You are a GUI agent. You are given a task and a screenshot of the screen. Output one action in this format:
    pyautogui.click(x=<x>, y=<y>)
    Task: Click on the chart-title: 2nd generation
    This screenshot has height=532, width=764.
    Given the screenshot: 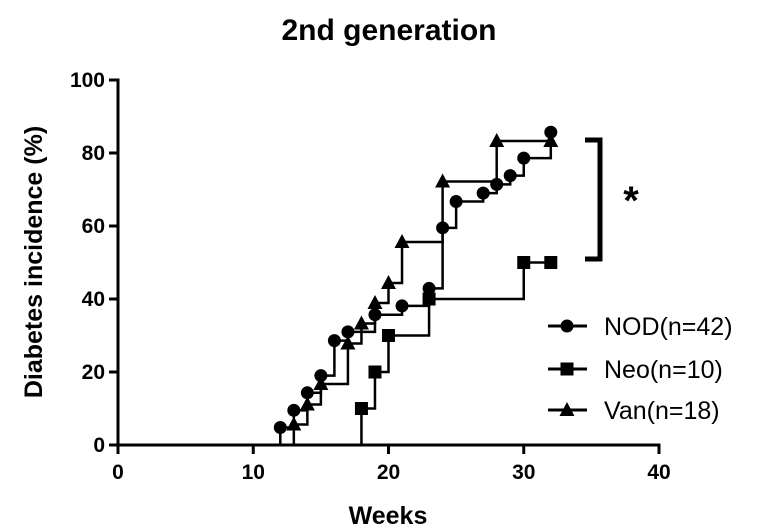 What is the action you would take?
    pyautogui.click(x=388, y=30)
    